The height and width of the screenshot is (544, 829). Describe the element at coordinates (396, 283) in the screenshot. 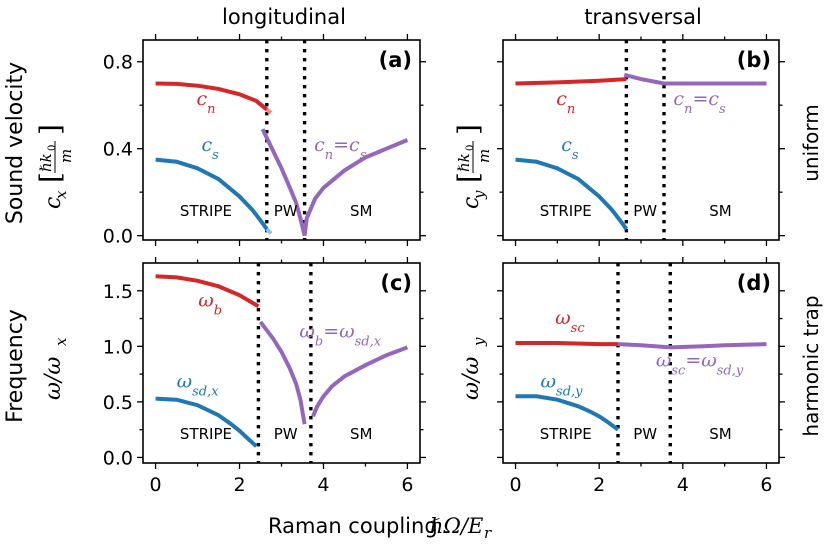

I see `panel-letter: (c)` at that location.